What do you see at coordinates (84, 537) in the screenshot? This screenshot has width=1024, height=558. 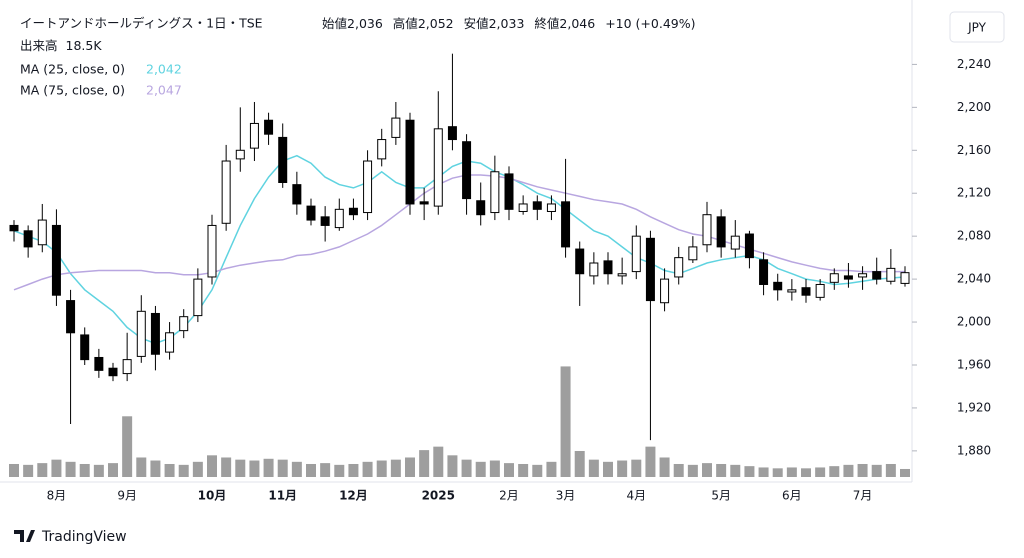 I see `brand: TradingView` at bounding box center [84, 537].